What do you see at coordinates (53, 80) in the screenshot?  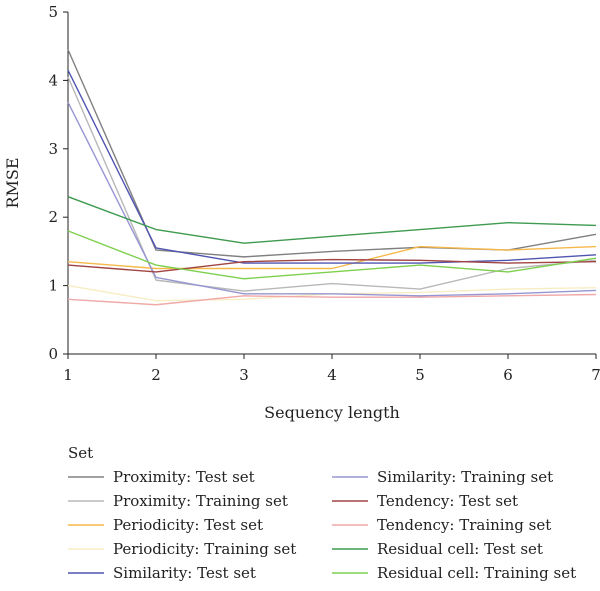 I see `y-tick-label: 4` at bounding box center [53, 80].